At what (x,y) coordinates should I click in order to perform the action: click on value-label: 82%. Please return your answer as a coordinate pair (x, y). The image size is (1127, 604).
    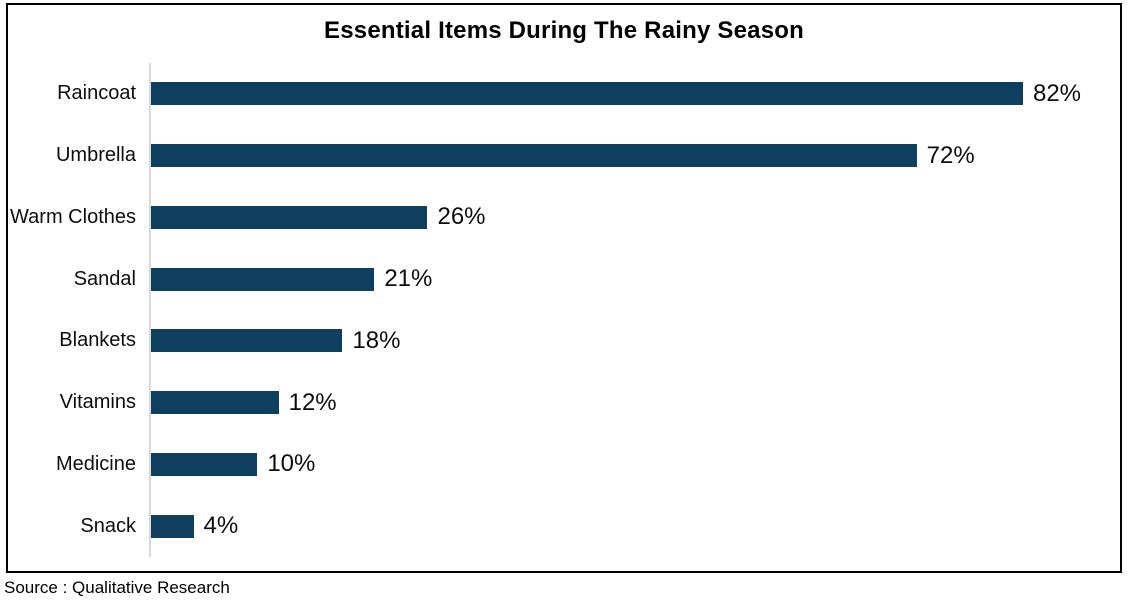
    Looking at the image, I should click on (1057, 93).